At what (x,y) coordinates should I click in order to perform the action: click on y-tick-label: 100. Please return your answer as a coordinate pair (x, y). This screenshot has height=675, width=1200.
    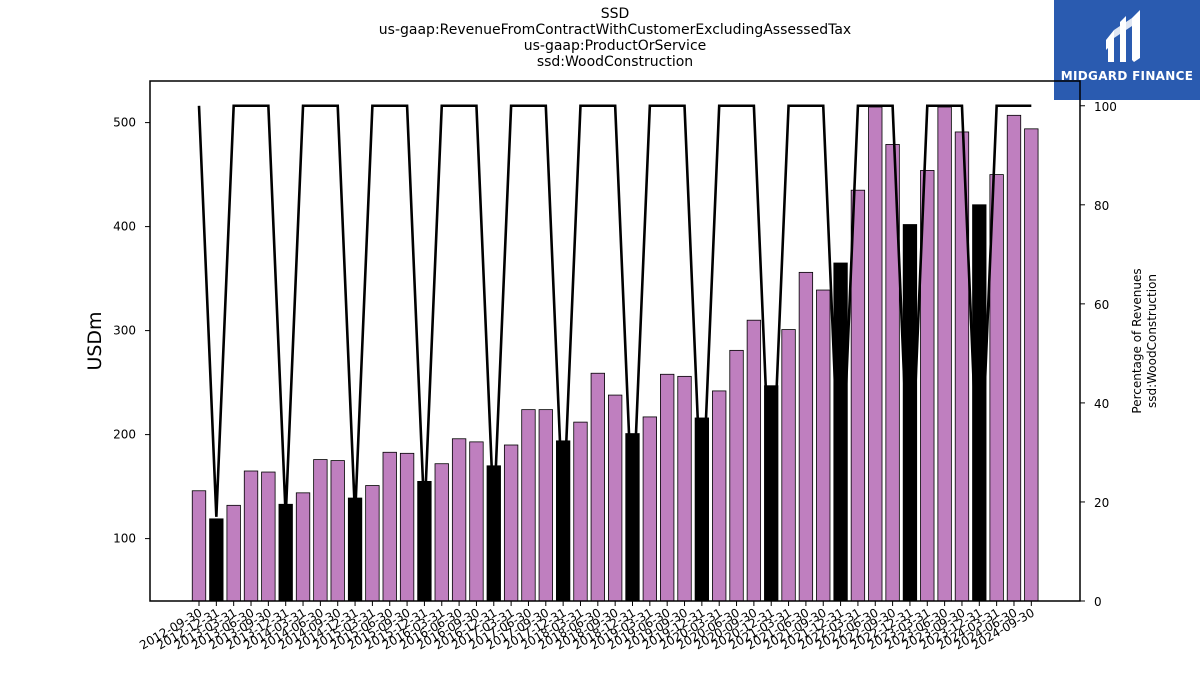
    Looking at the image, I should click on (124, 539).